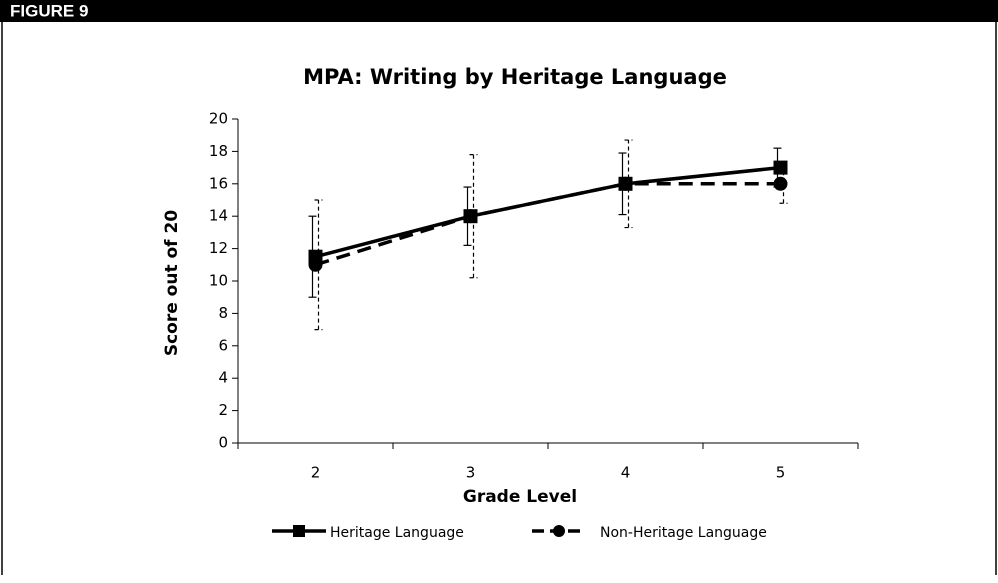  I want to click on y-tick-label: 8, so click(223, 313).